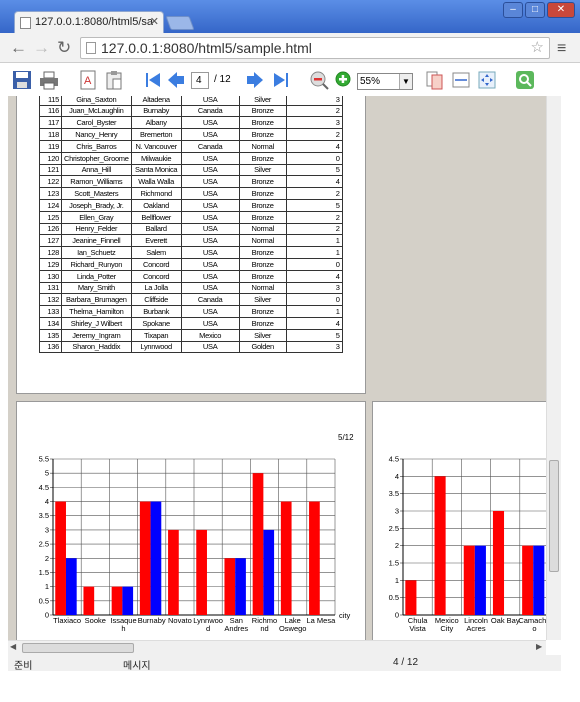 The image size is (580, 702). I want to click on cell-row-id: 119, so click(51, 146).